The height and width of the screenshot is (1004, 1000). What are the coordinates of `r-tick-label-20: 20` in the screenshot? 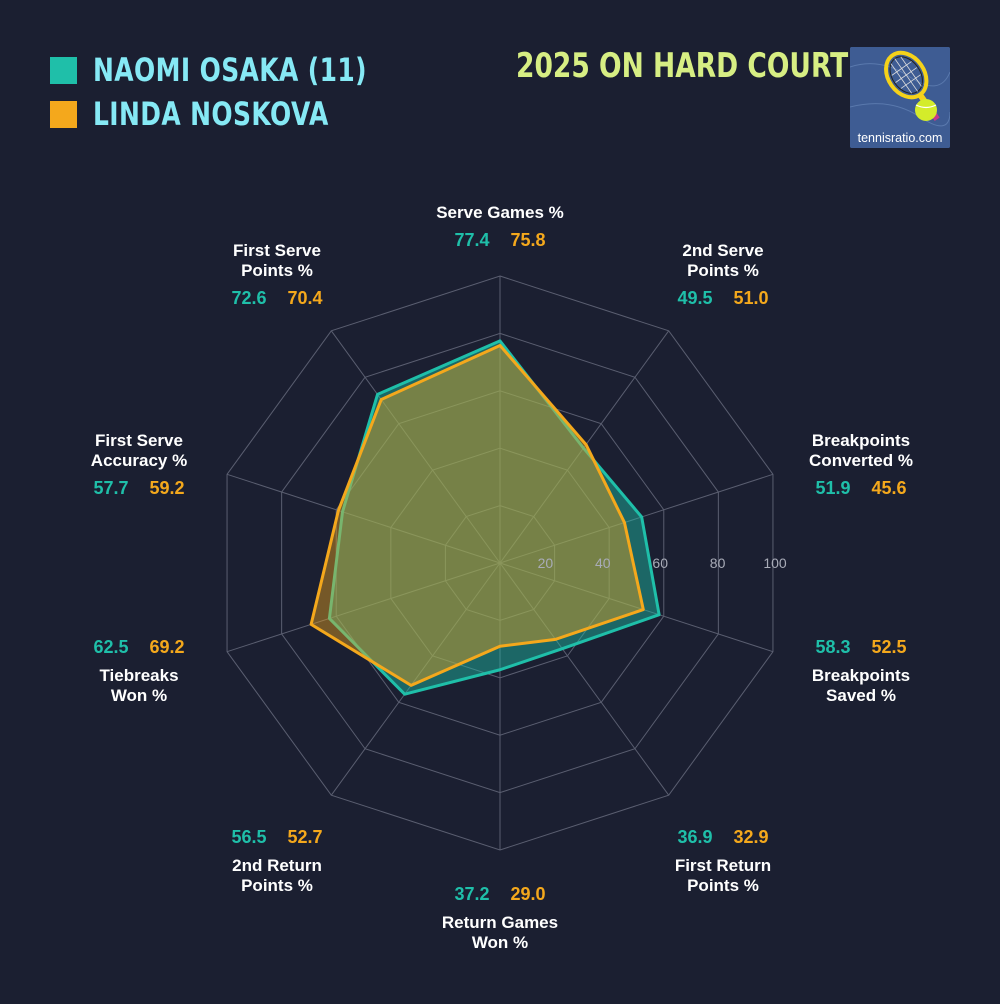 It's located at (546, 563).